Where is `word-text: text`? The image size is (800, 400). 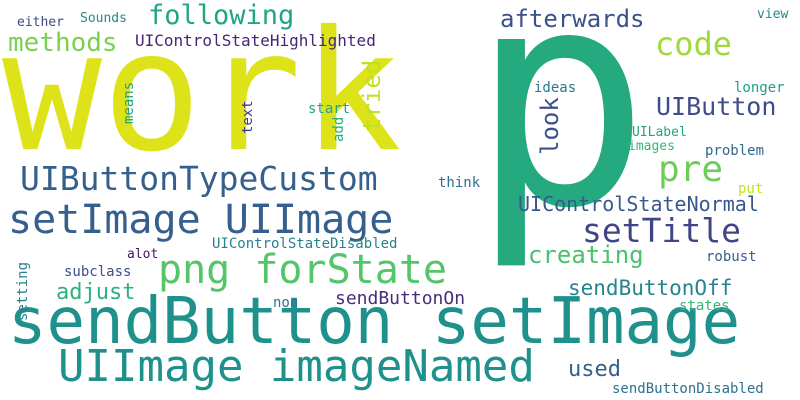 word-text: text is located at coordinates (248, 116).